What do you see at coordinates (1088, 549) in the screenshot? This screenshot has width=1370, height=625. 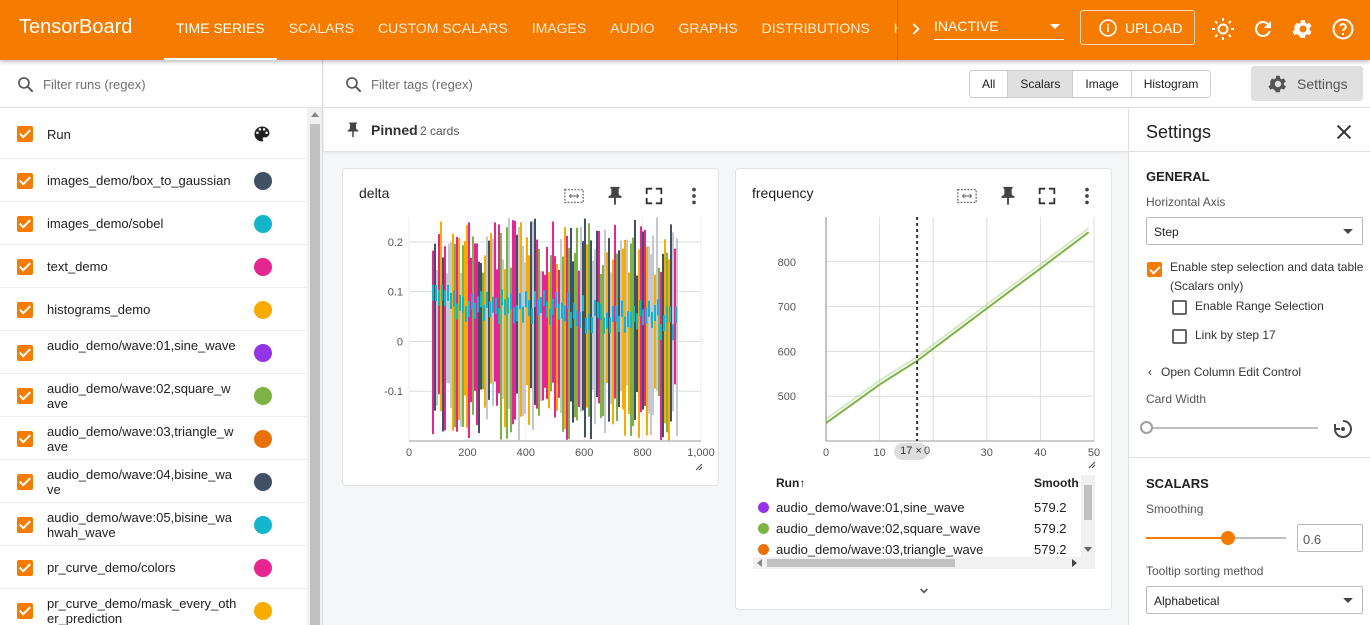 I see `scroll-down-icon` at bounding box center [1088, 549].